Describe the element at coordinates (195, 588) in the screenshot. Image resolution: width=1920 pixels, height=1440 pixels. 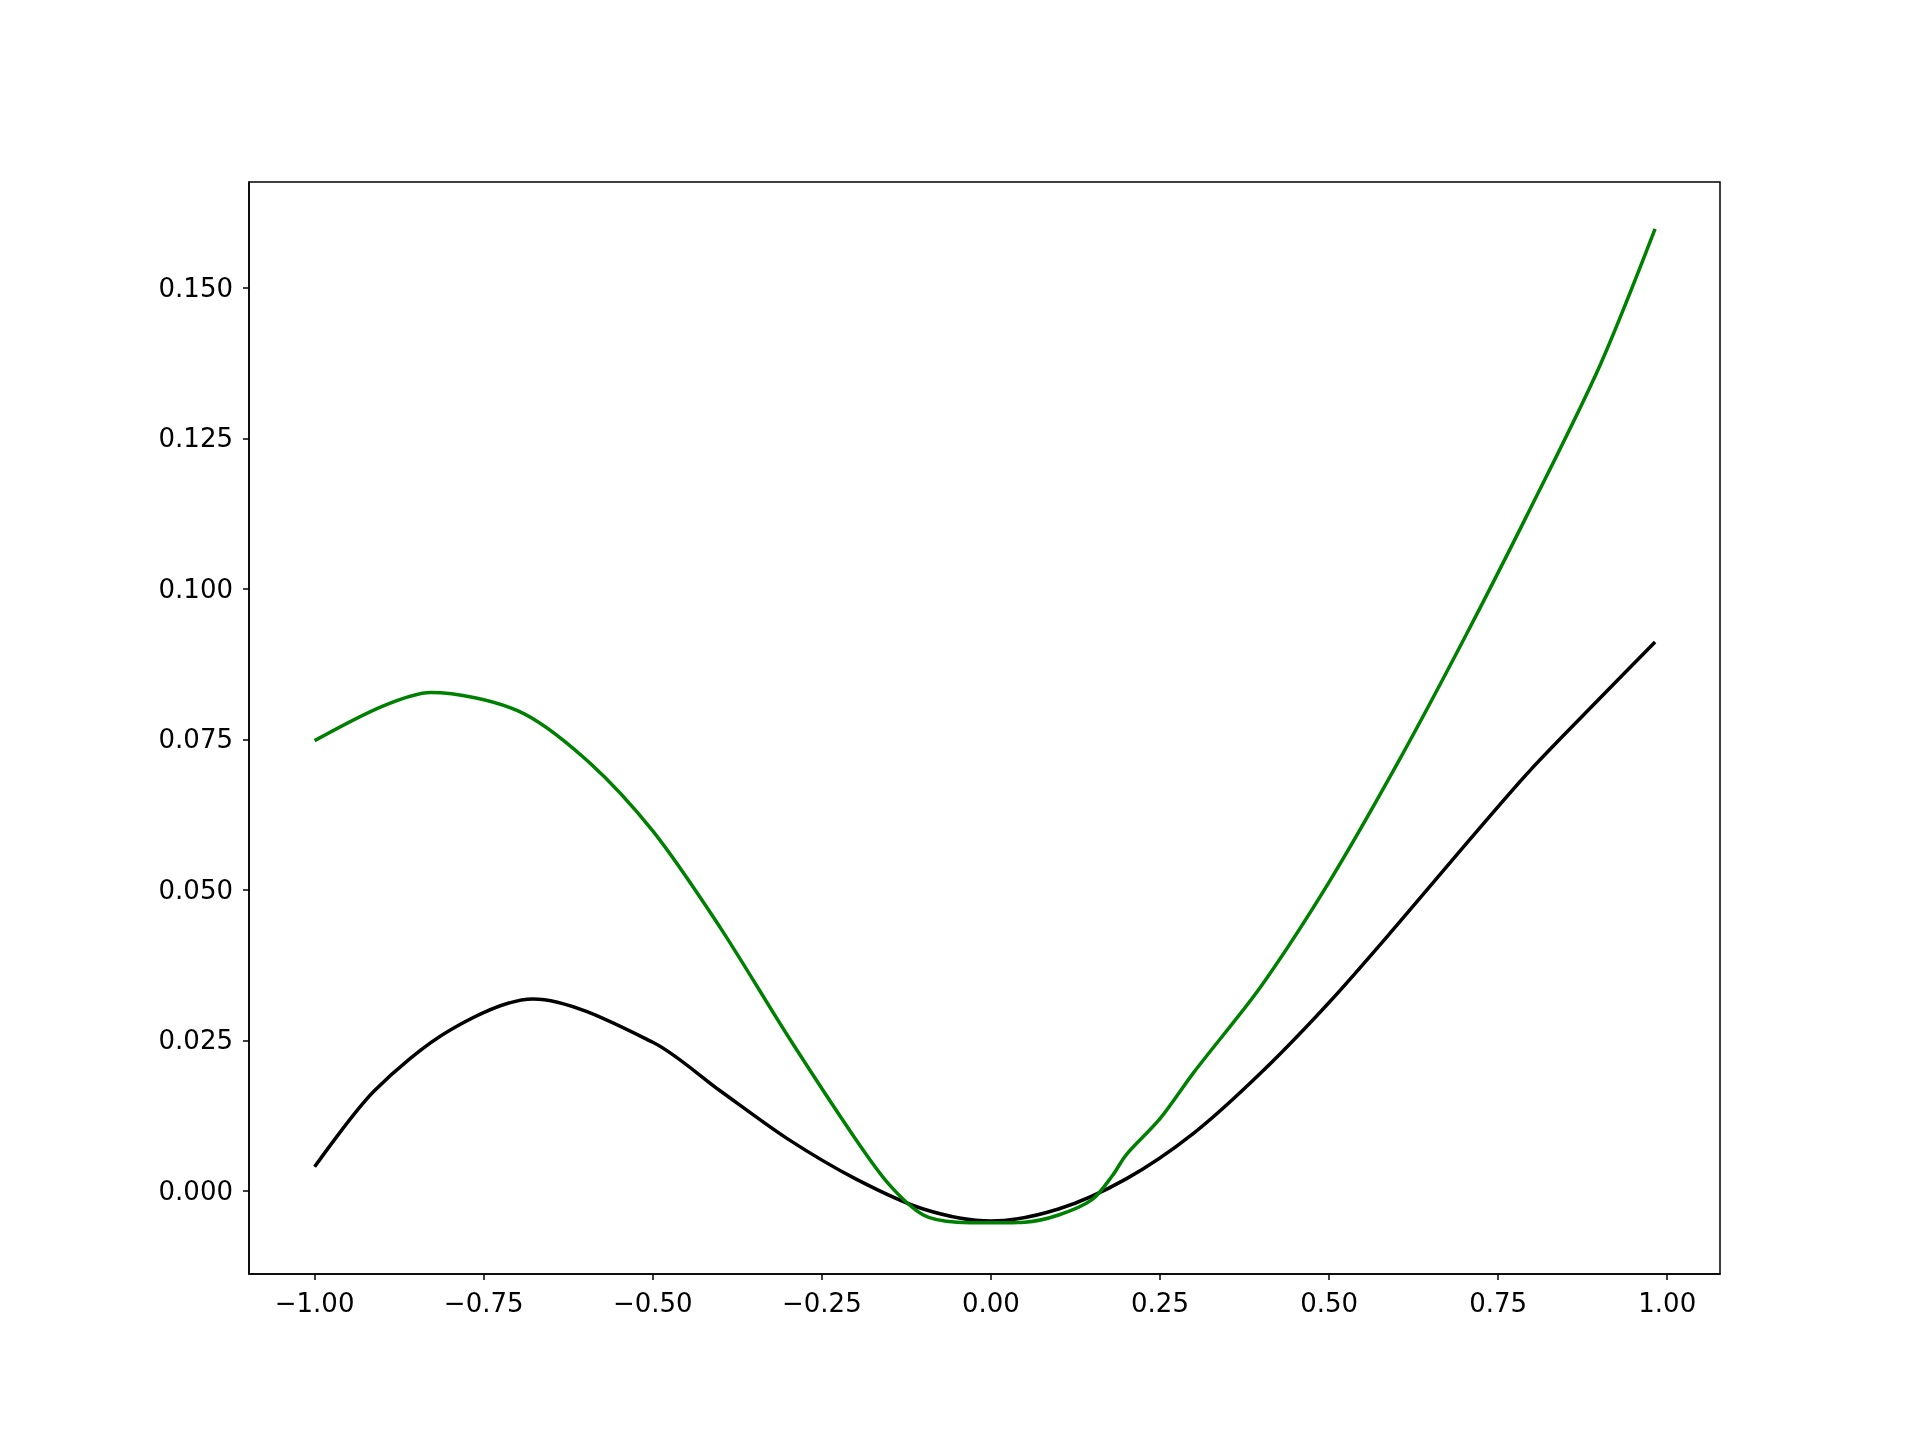
I see `y-tick-label: 0.100` at that location.